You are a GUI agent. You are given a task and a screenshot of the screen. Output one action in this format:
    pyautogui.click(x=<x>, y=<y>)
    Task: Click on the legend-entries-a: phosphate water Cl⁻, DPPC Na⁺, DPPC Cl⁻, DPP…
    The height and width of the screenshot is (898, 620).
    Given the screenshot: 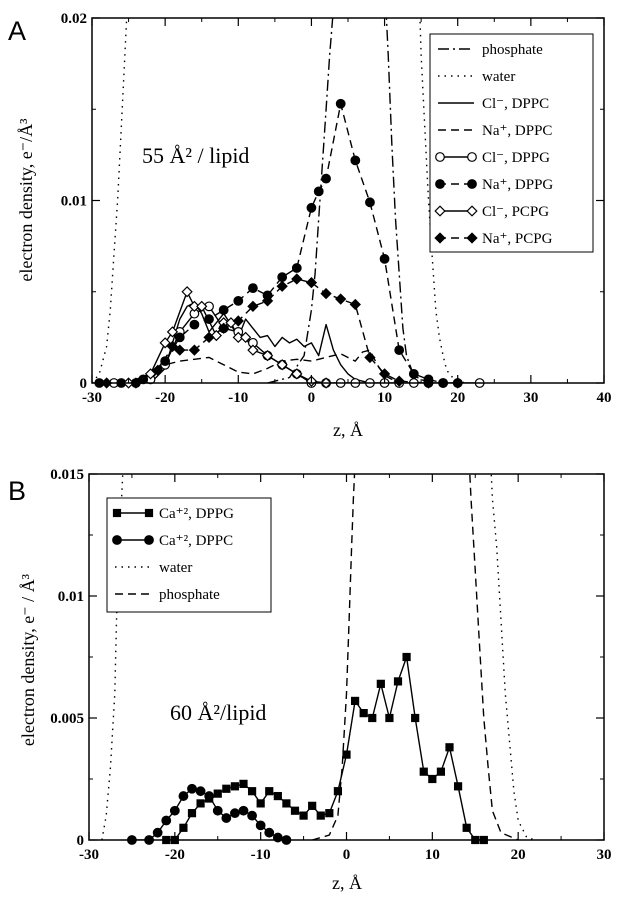 What is the action you would take?
    pyautogui.click(x=493, y=144)
    